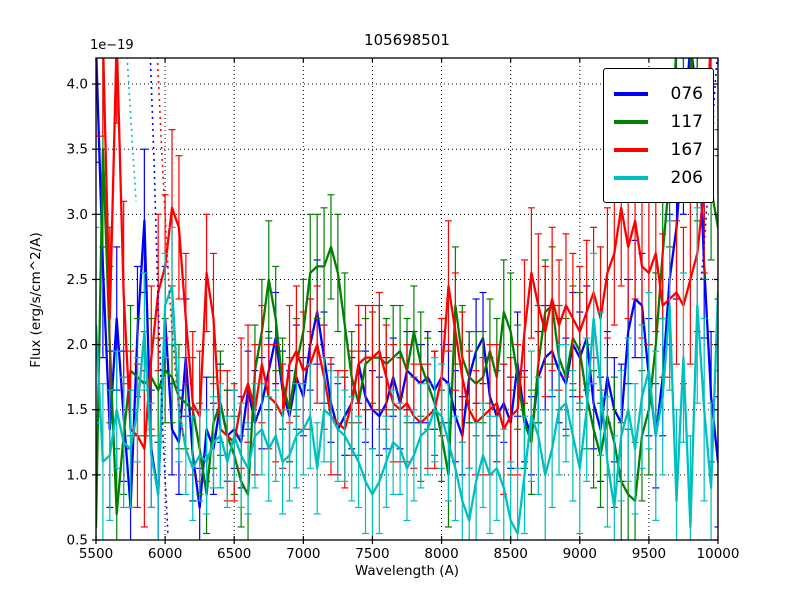  I want to click on x-tick-label: 10000, so click(718, 554).